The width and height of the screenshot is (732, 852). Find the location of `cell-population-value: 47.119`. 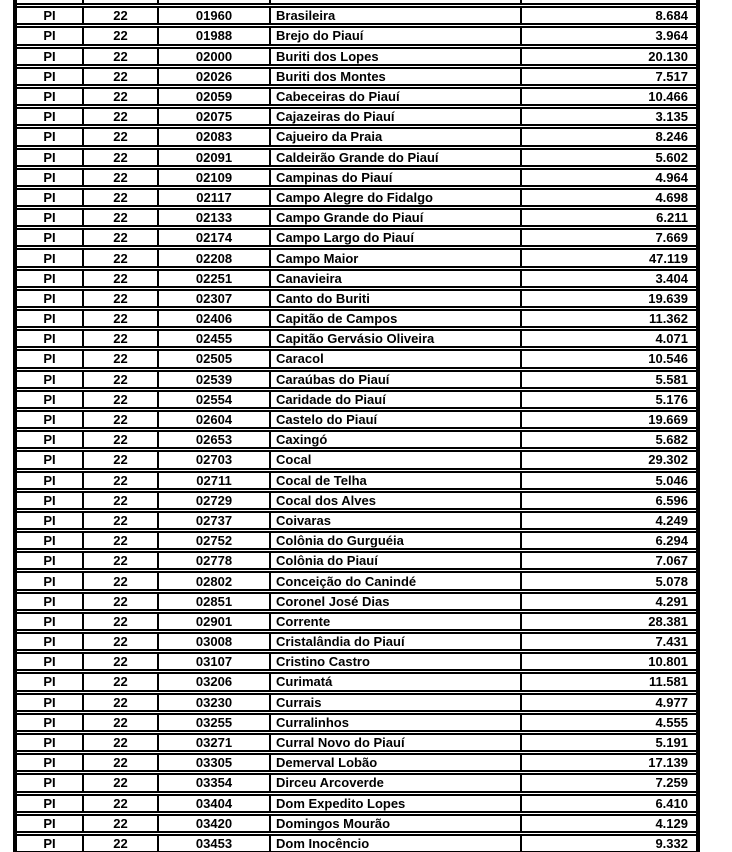

cell-population-value: 47.119 is located at coordinates (668, 258).